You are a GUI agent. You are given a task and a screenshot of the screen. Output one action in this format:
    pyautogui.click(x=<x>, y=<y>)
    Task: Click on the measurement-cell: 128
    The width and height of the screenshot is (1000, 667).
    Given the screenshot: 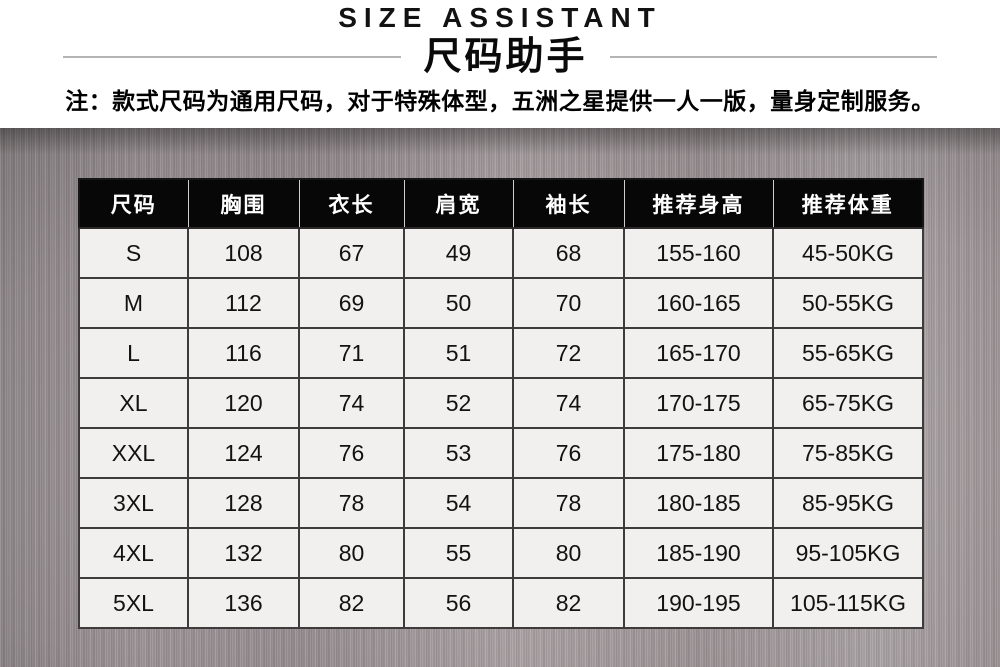 What is the action you would take?
    pyautogui.click(x=243, y=503)
    